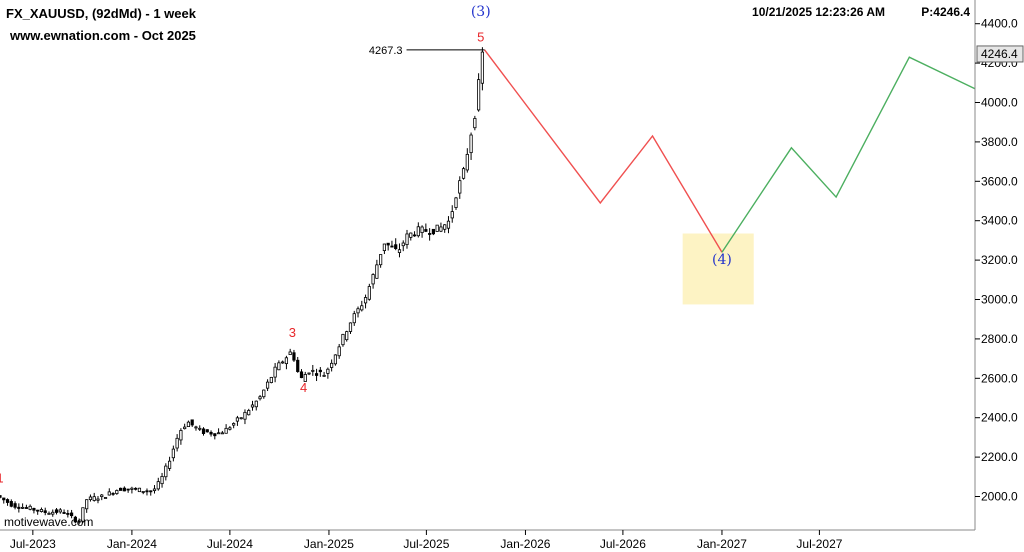 This screenshot has height=552, width=1024. What do you see at coordinates (48, 522) in the screenshot?
I see `watermark: motivewave.com` at bounding box center [48, 522].